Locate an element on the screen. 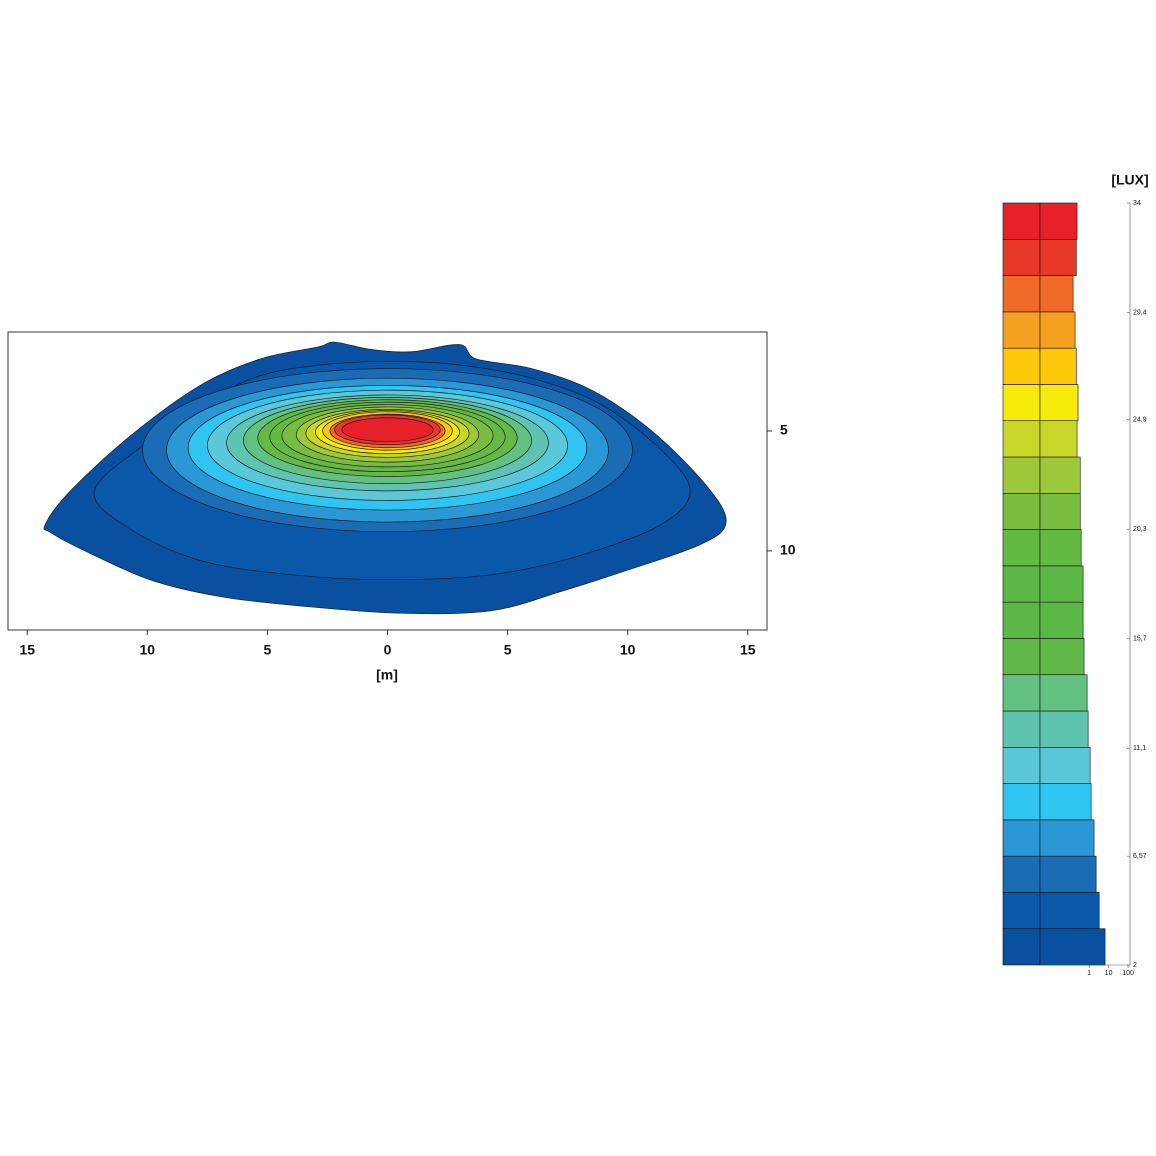  contour-map is located at coordinates (385, 478).